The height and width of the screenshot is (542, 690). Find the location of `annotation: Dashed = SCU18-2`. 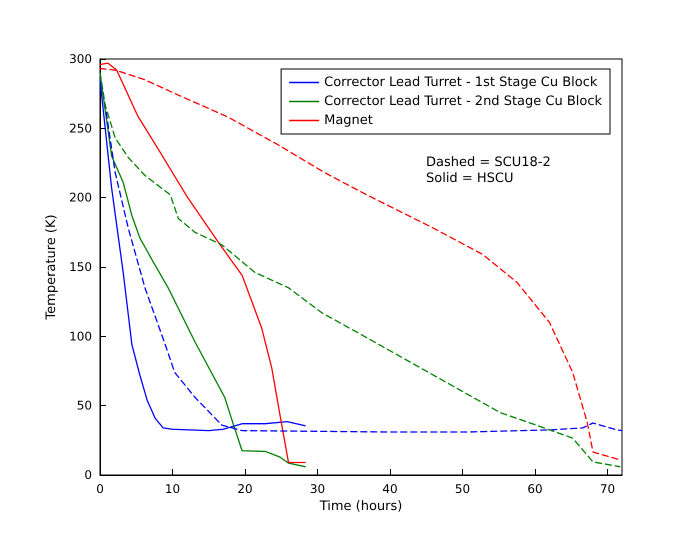

annotation: Dashed = SCU18-2 is located at coordinates (488, 162).